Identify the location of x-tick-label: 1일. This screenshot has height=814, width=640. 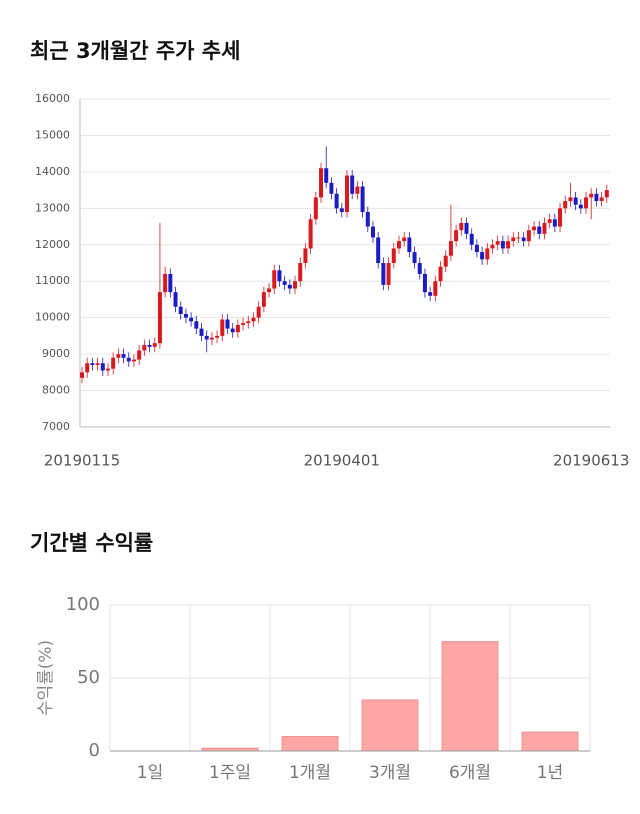
(150, 773).